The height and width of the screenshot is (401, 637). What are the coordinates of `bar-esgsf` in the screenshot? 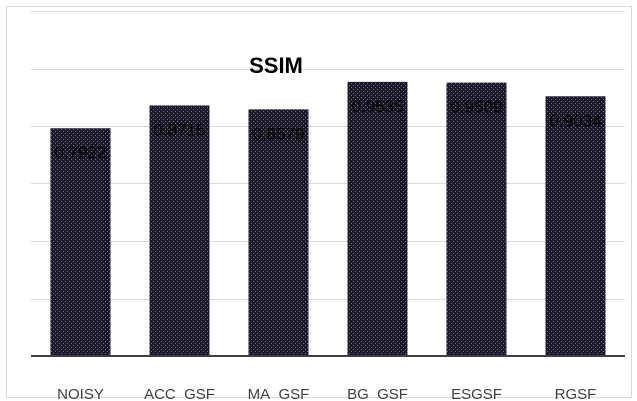 It's located at (476, 219).